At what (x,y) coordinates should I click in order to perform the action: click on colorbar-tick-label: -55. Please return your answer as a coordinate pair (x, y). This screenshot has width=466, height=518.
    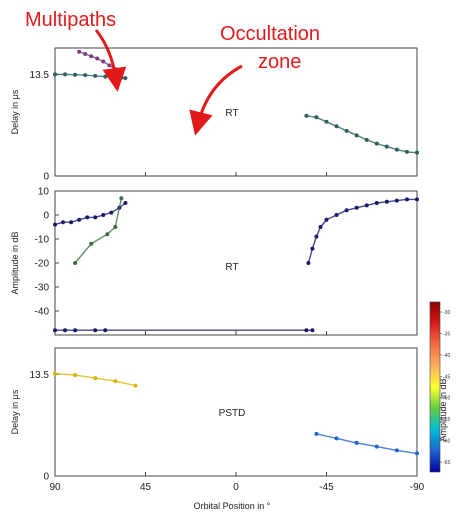
    Looking at the image, I should click on (446, 420).